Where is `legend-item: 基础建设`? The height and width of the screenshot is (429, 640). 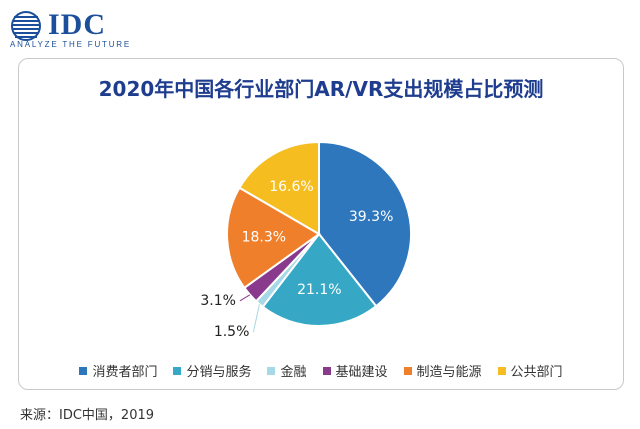 legend-item: 基础建设 is located at coordinates (355, 370).